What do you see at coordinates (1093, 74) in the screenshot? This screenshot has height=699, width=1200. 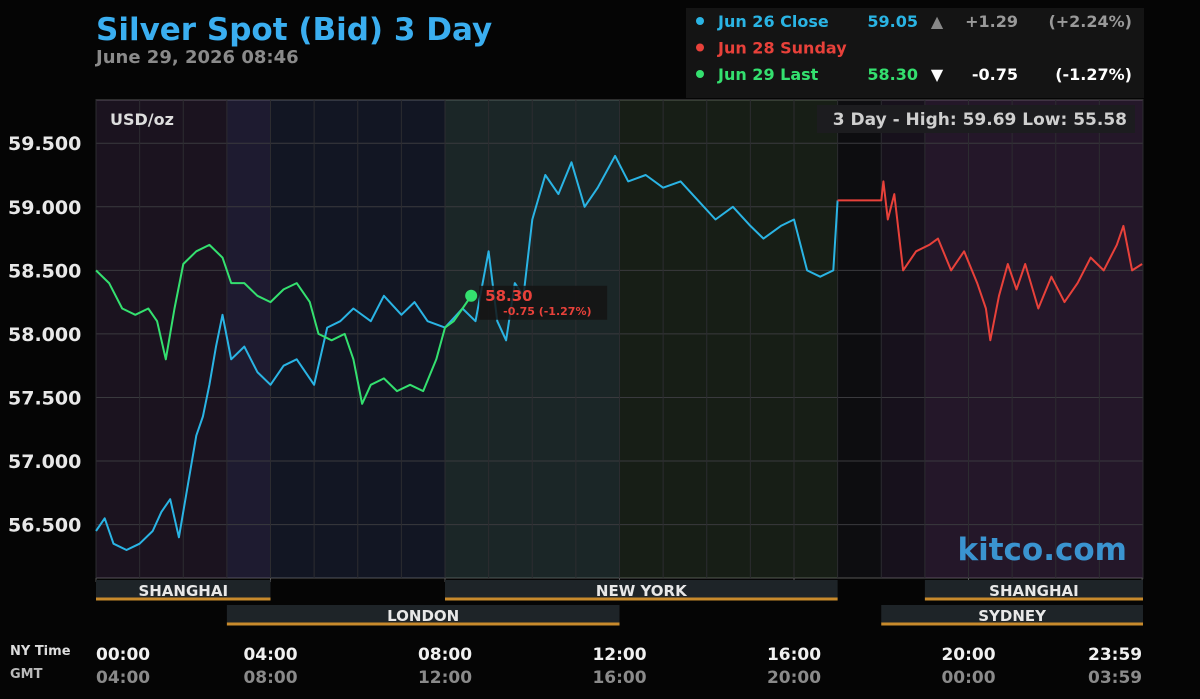 I see `legend-summary: (-1.27%)` at bounding box center [1093, 74].